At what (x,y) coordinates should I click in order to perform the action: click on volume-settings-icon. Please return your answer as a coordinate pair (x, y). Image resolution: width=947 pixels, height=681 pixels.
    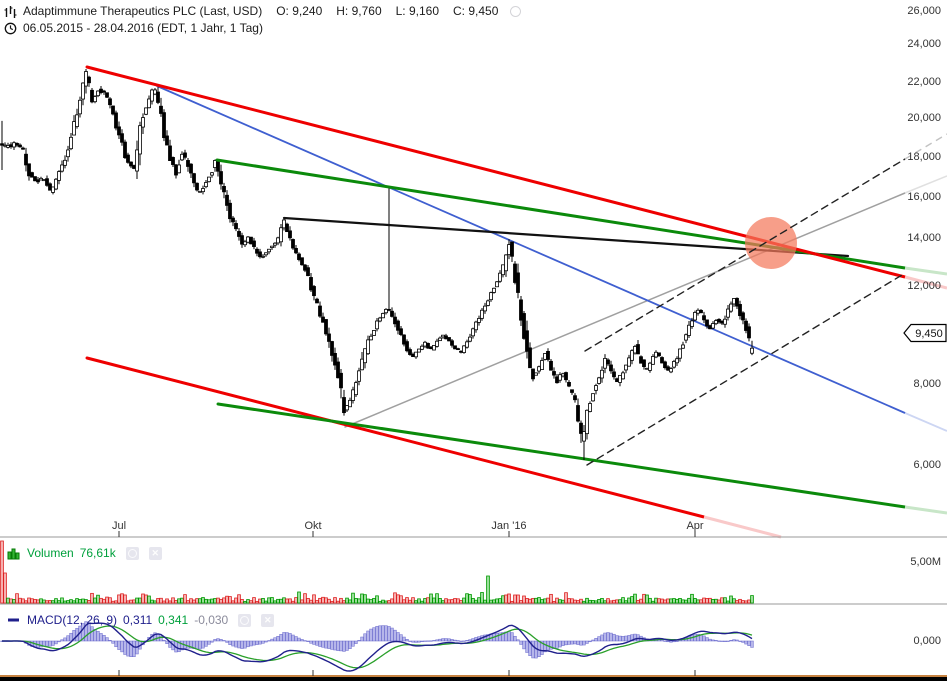
    Looking at the image, I should click on (132, 553).